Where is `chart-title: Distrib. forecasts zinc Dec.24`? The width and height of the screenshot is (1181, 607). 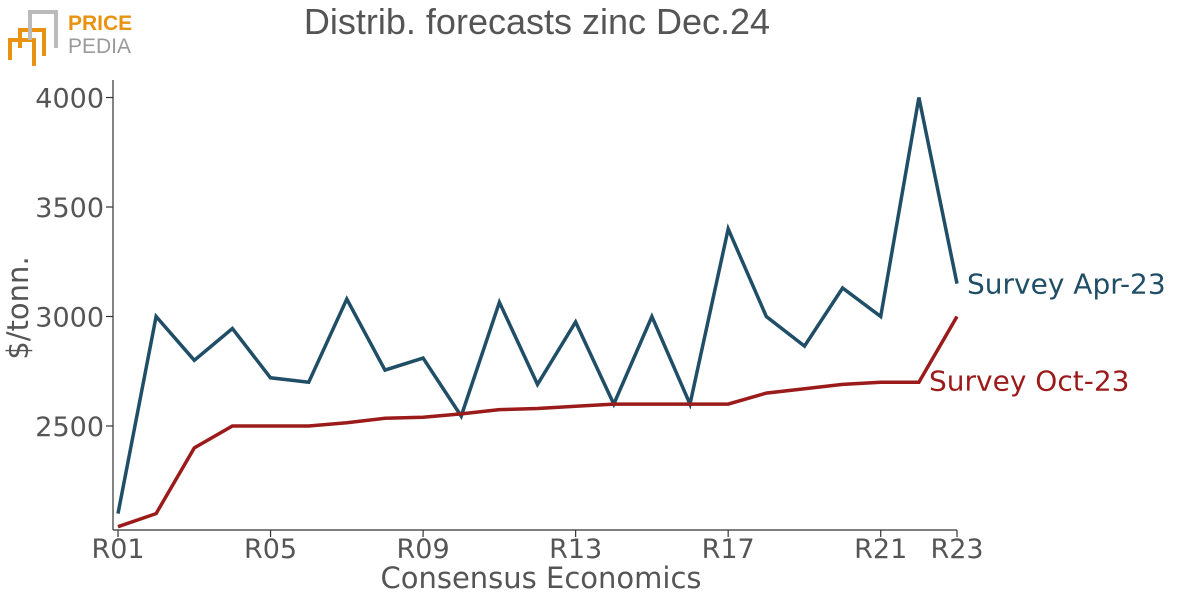 chart-title: Distrib. forecasts zinc Dec.24 is located at coordinates (537, 21).